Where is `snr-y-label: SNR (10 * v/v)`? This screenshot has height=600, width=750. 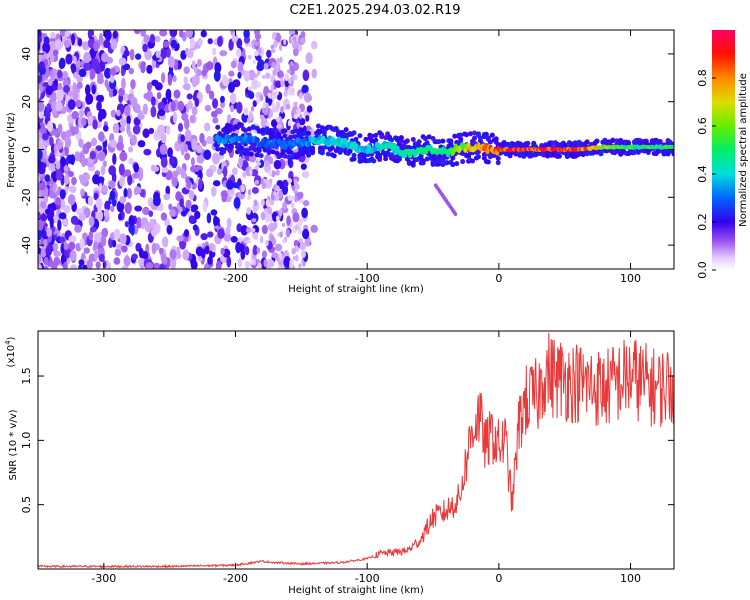 snr-y-label: SNR (10 * v/v) is located at coordinates (13, 444).